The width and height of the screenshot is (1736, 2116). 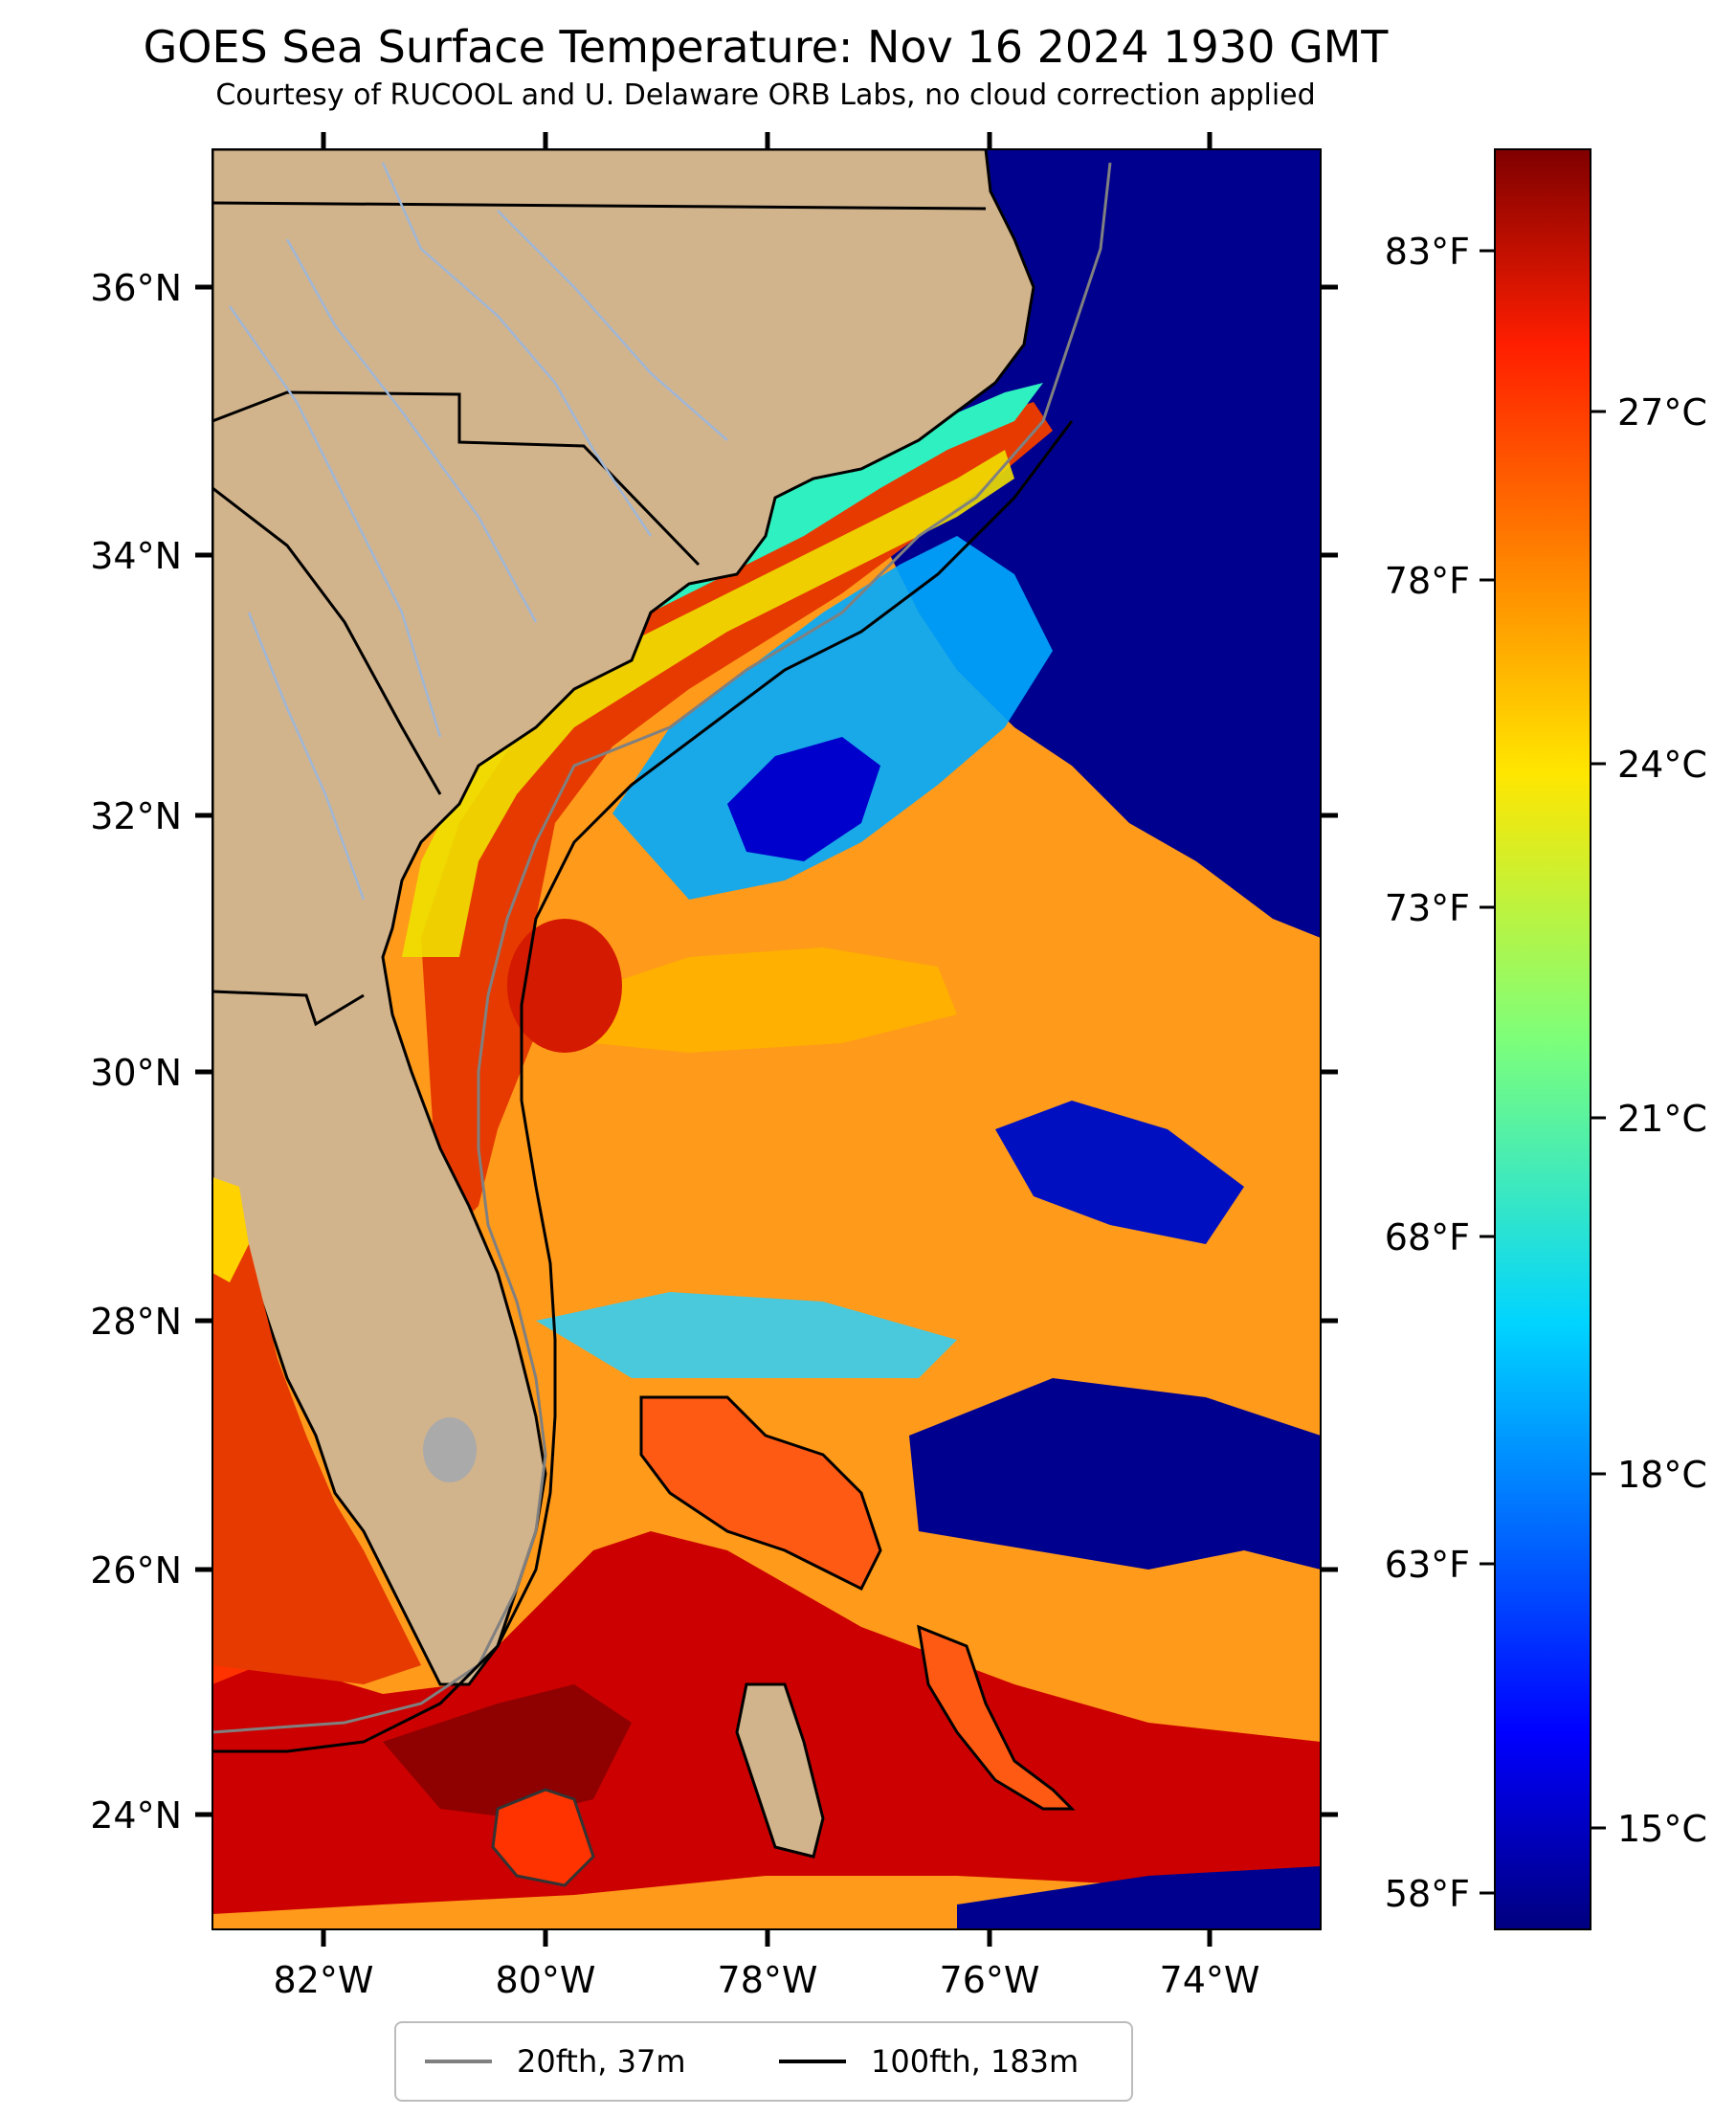 What do you see at coordinates (458, 2061) in the screenshot?
I see `legend-swatch-20fth` at bounding box center [458, 2061].